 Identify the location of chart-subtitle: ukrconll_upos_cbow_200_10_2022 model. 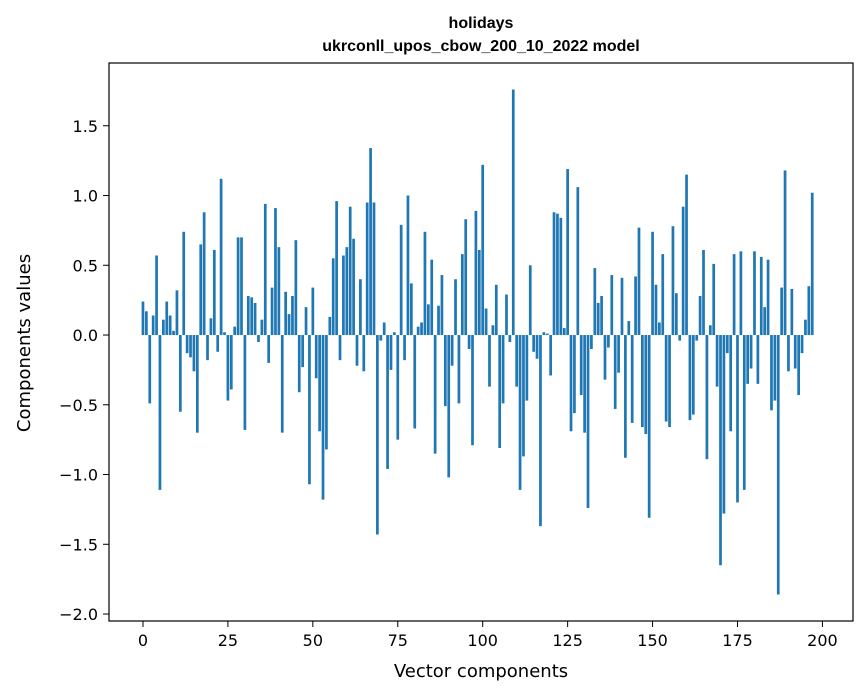
(480, 46).